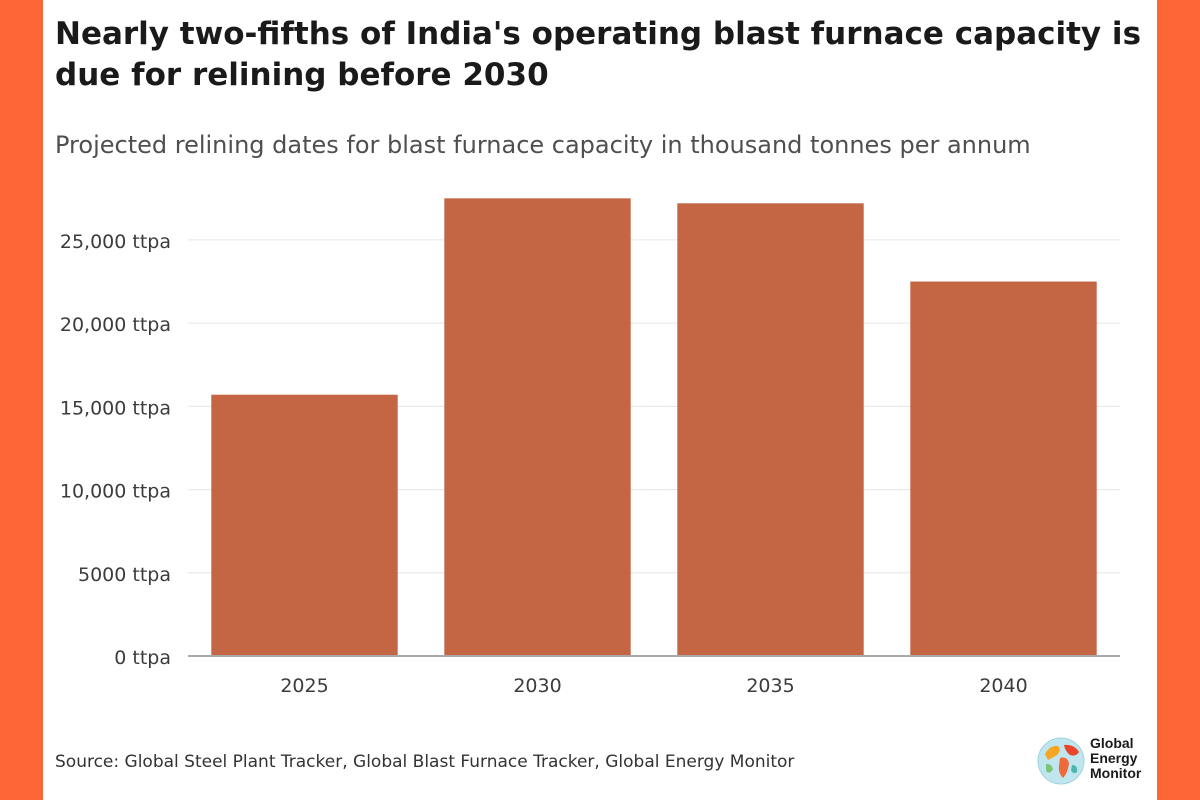 Image resolution: width=1200 pixels, height=800 pixels. I want to click on logo-line-2: Energy, so click(1114, 758).